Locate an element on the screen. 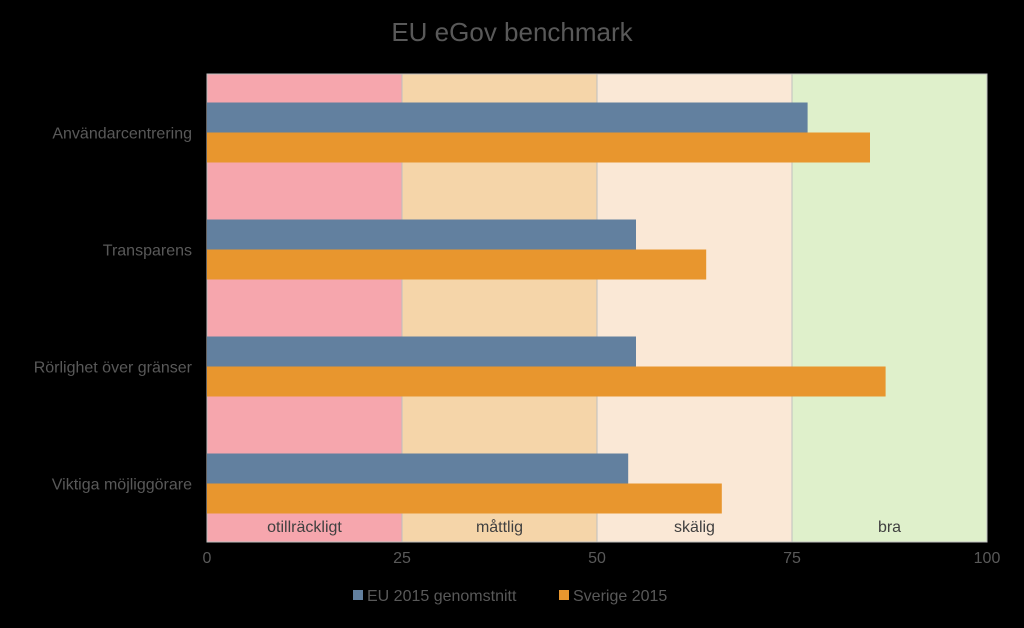  x-tick-label-0: 0 is located at coordinates (207, 558).